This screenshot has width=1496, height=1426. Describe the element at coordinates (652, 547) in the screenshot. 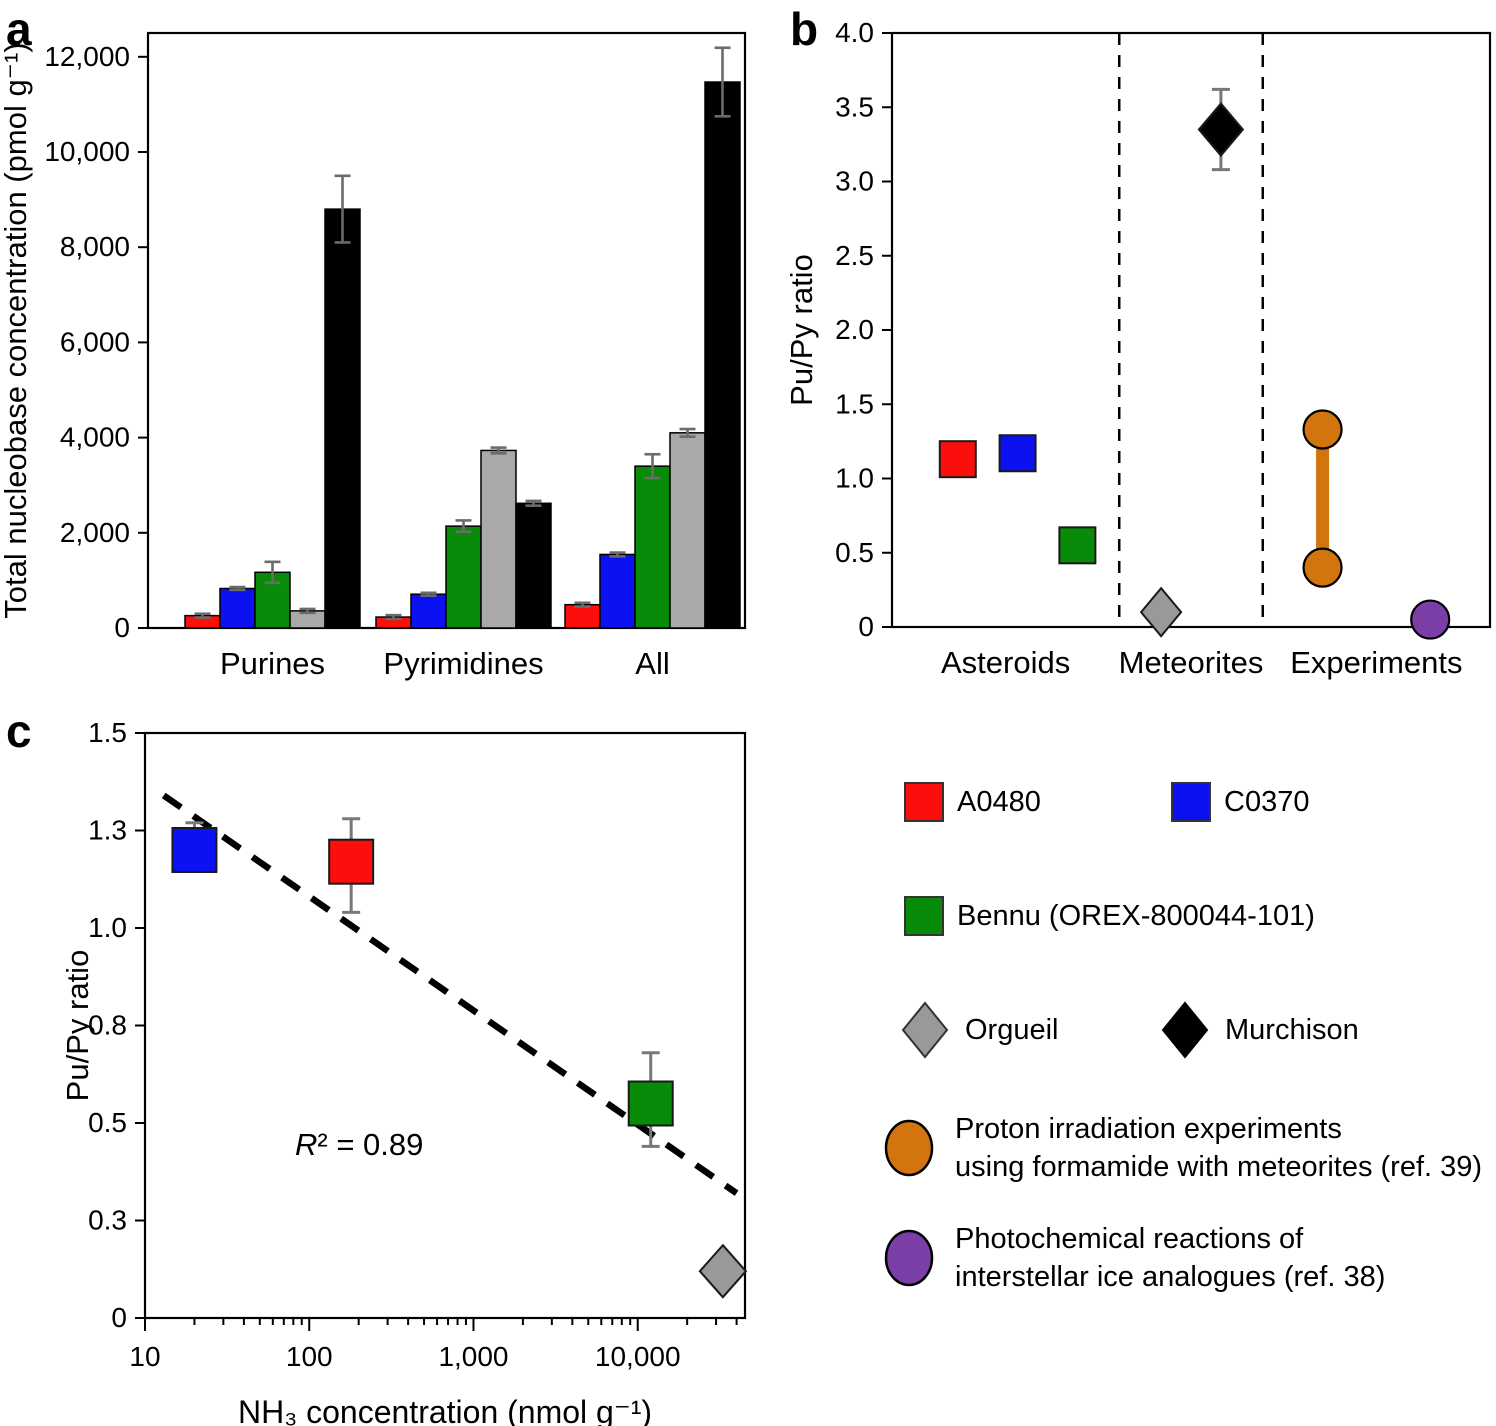

I see `bar-all-bennu-orex-800044-101-` at that location.